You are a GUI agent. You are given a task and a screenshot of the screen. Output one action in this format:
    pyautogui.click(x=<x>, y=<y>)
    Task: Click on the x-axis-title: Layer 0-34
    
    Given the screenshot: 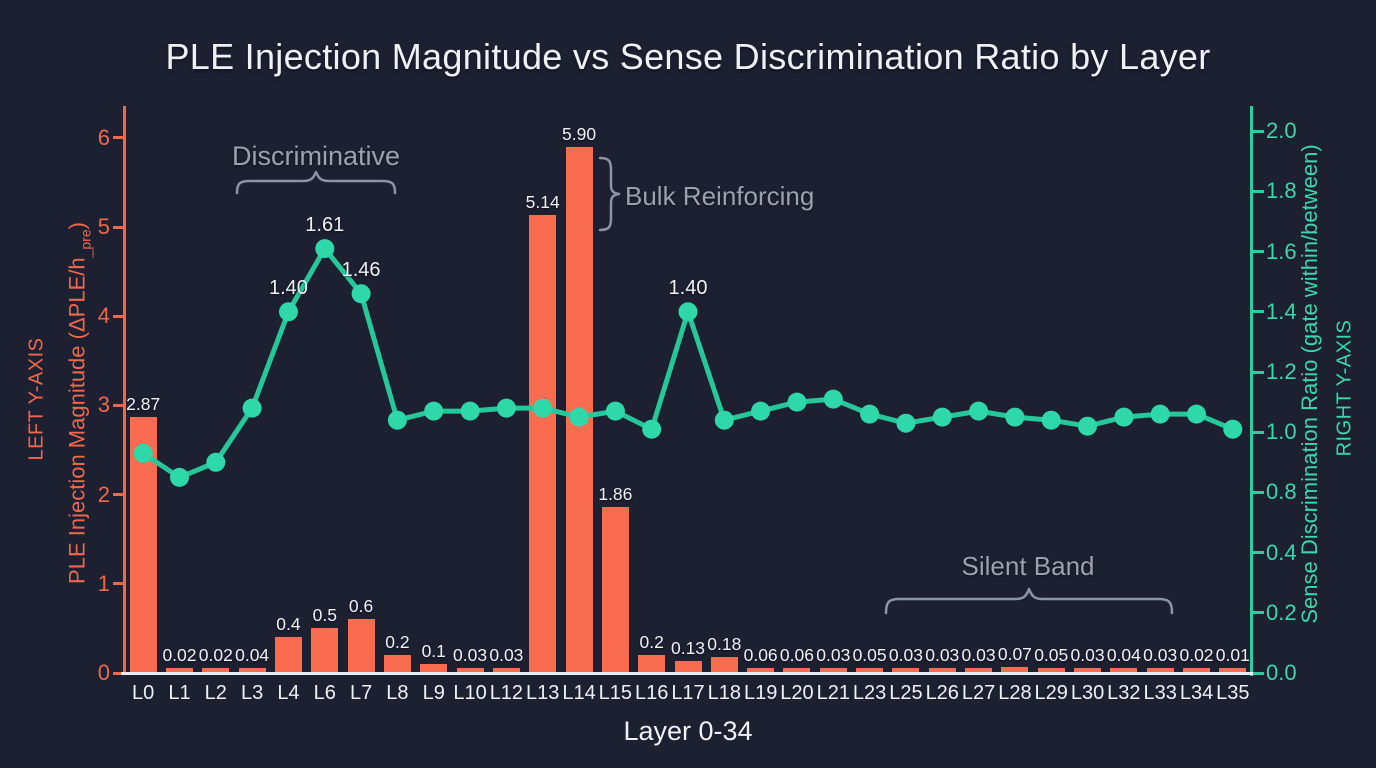 What is the action you would take?
    pyautogui.click(x=688, y=731)
    